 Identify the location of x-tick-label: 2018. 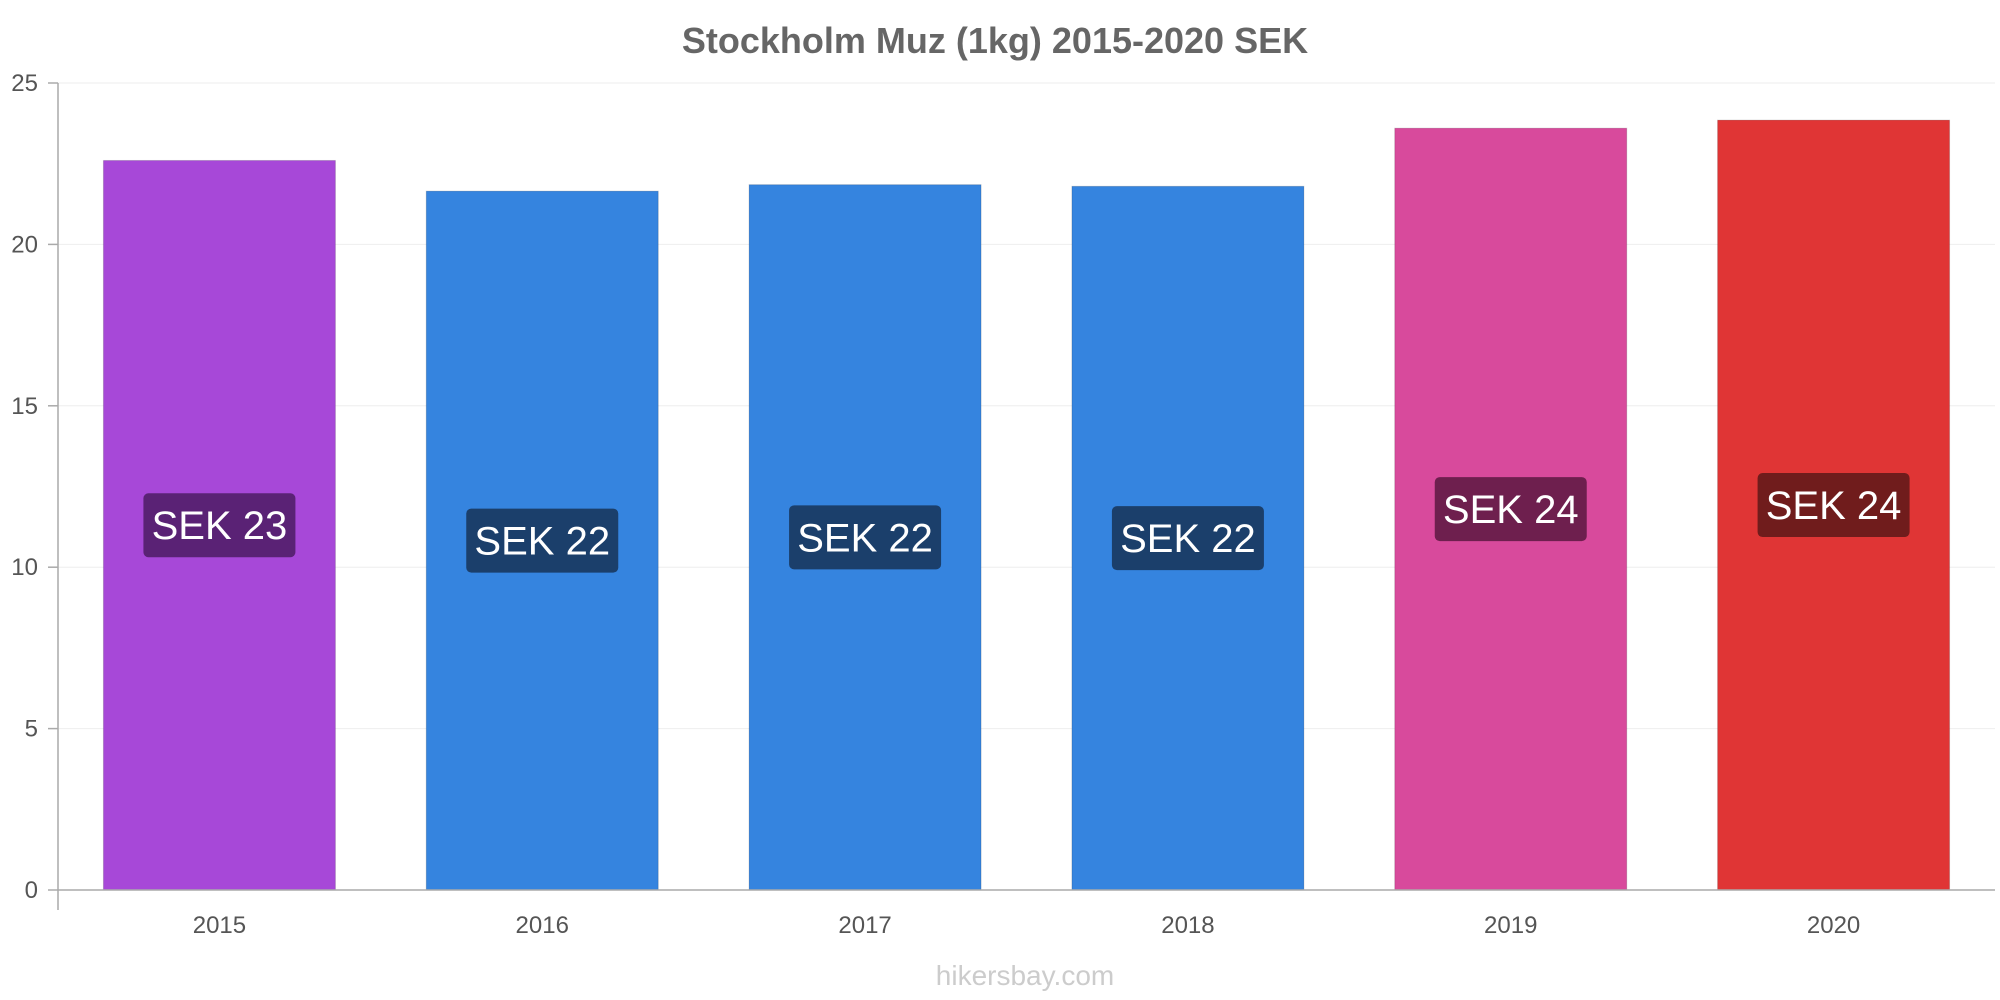
(1187, 925).